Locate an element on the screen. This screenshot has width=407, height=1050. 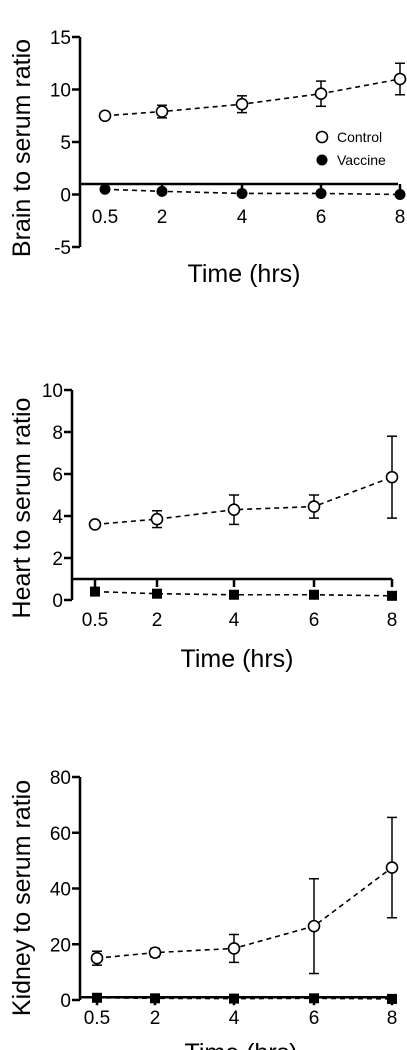
y-tick-label: 40 is located at coordinates (60, 890).